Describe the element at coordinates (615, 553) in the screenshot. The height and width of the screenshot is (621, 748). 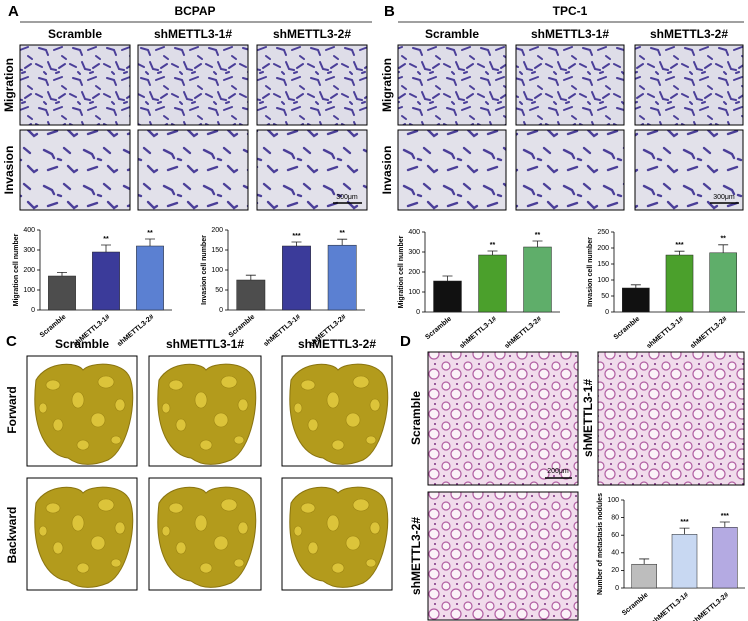
I see `y-tick-label: 40` at that location.